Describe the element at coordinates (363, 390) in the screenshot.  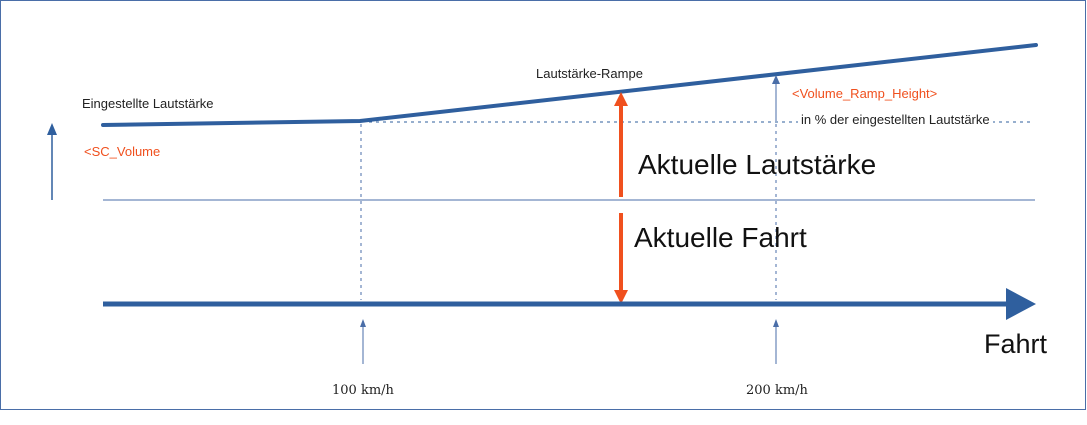
I see `speed-100-label: 100 km/h` at that location.